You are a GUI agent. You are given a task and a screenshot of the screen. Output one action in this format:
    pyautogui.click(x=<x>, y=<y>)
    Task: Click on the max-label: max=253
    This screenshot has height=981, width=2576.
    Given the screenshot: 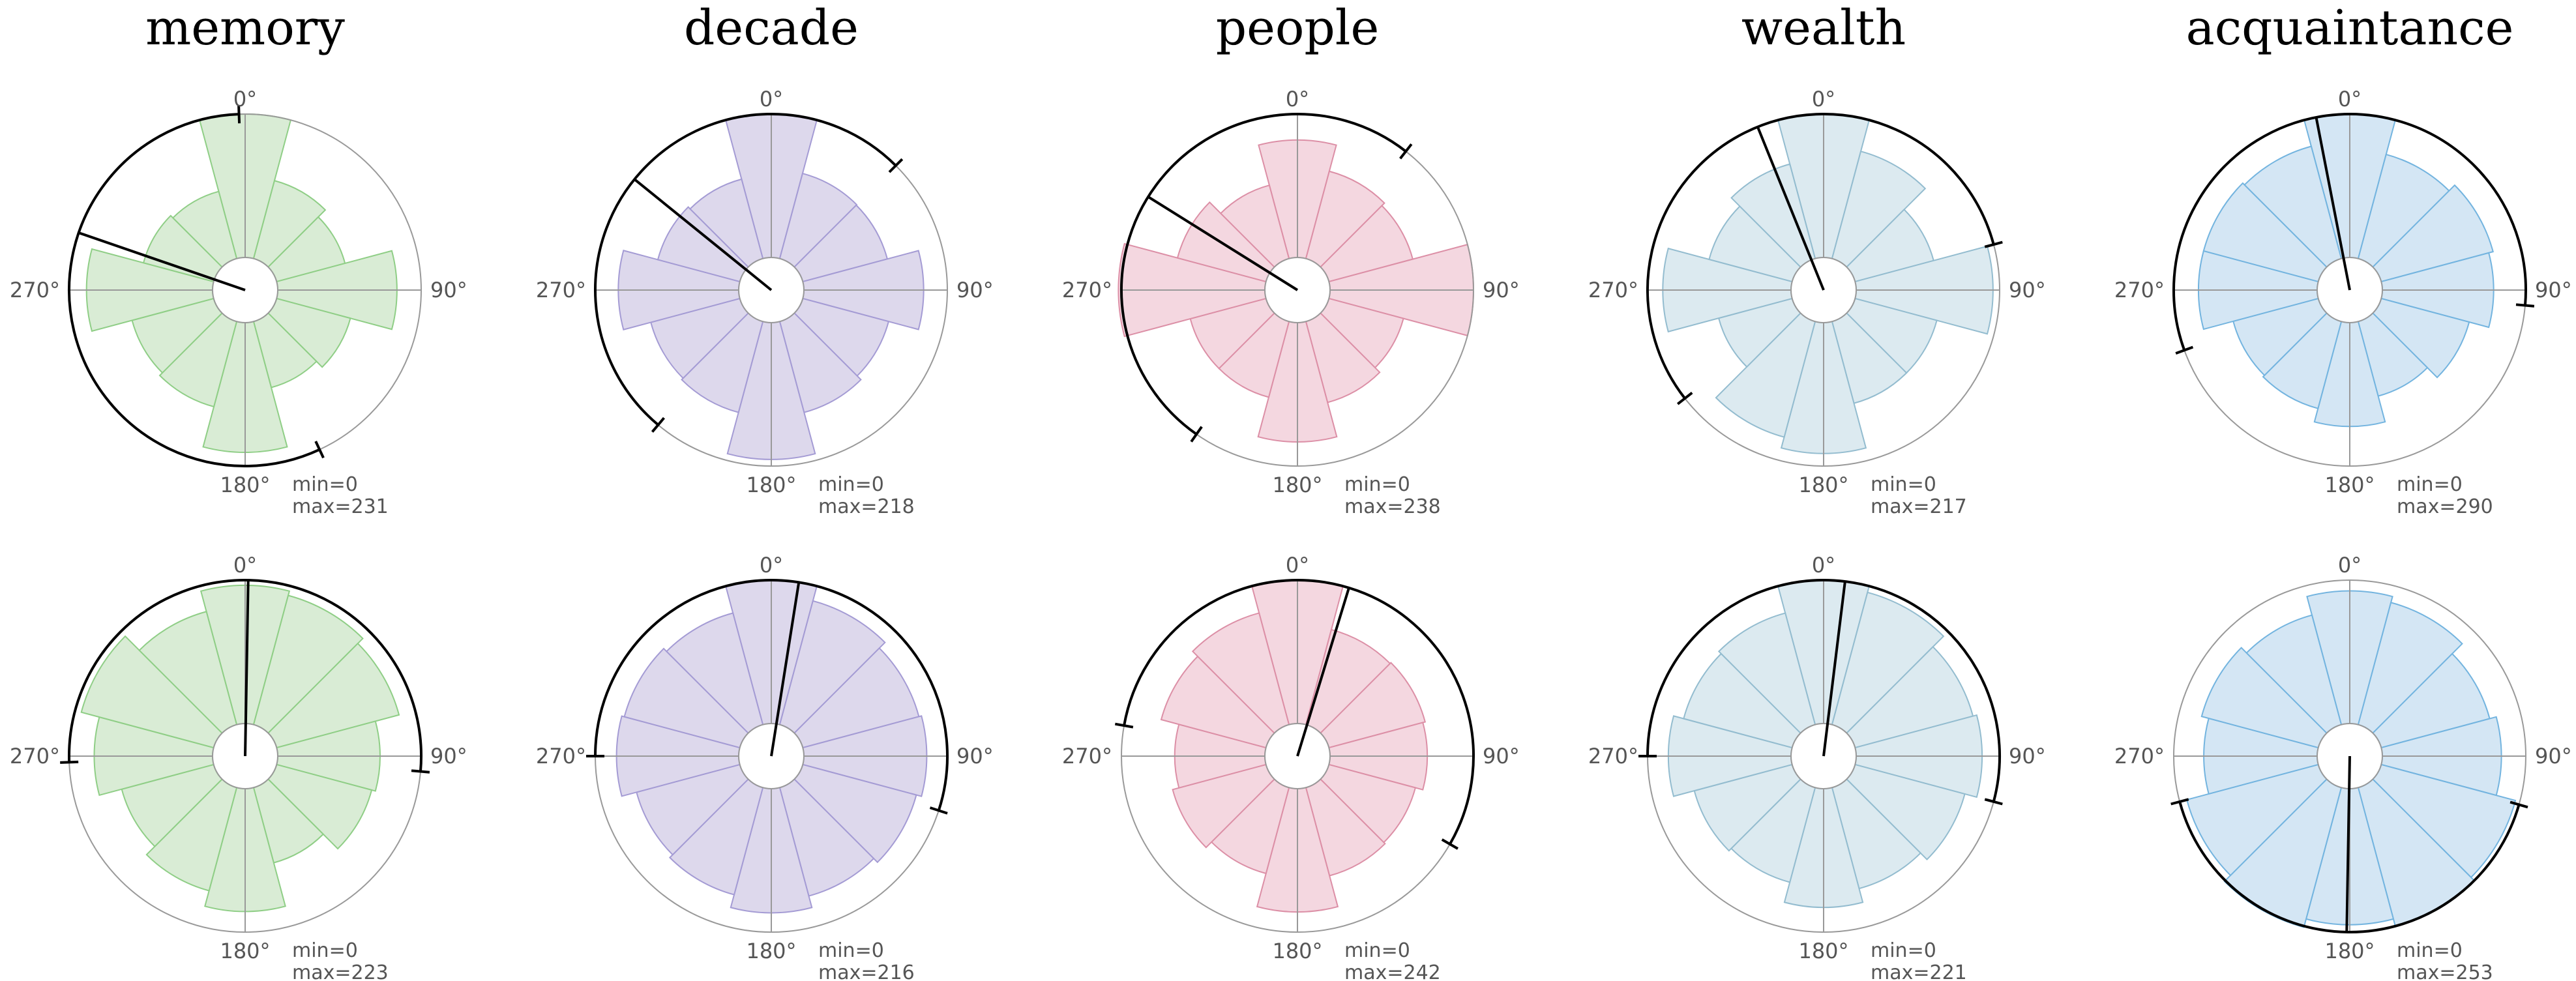 What is the action you would take?
    pyautogui.click(x=2445, y=971)
    